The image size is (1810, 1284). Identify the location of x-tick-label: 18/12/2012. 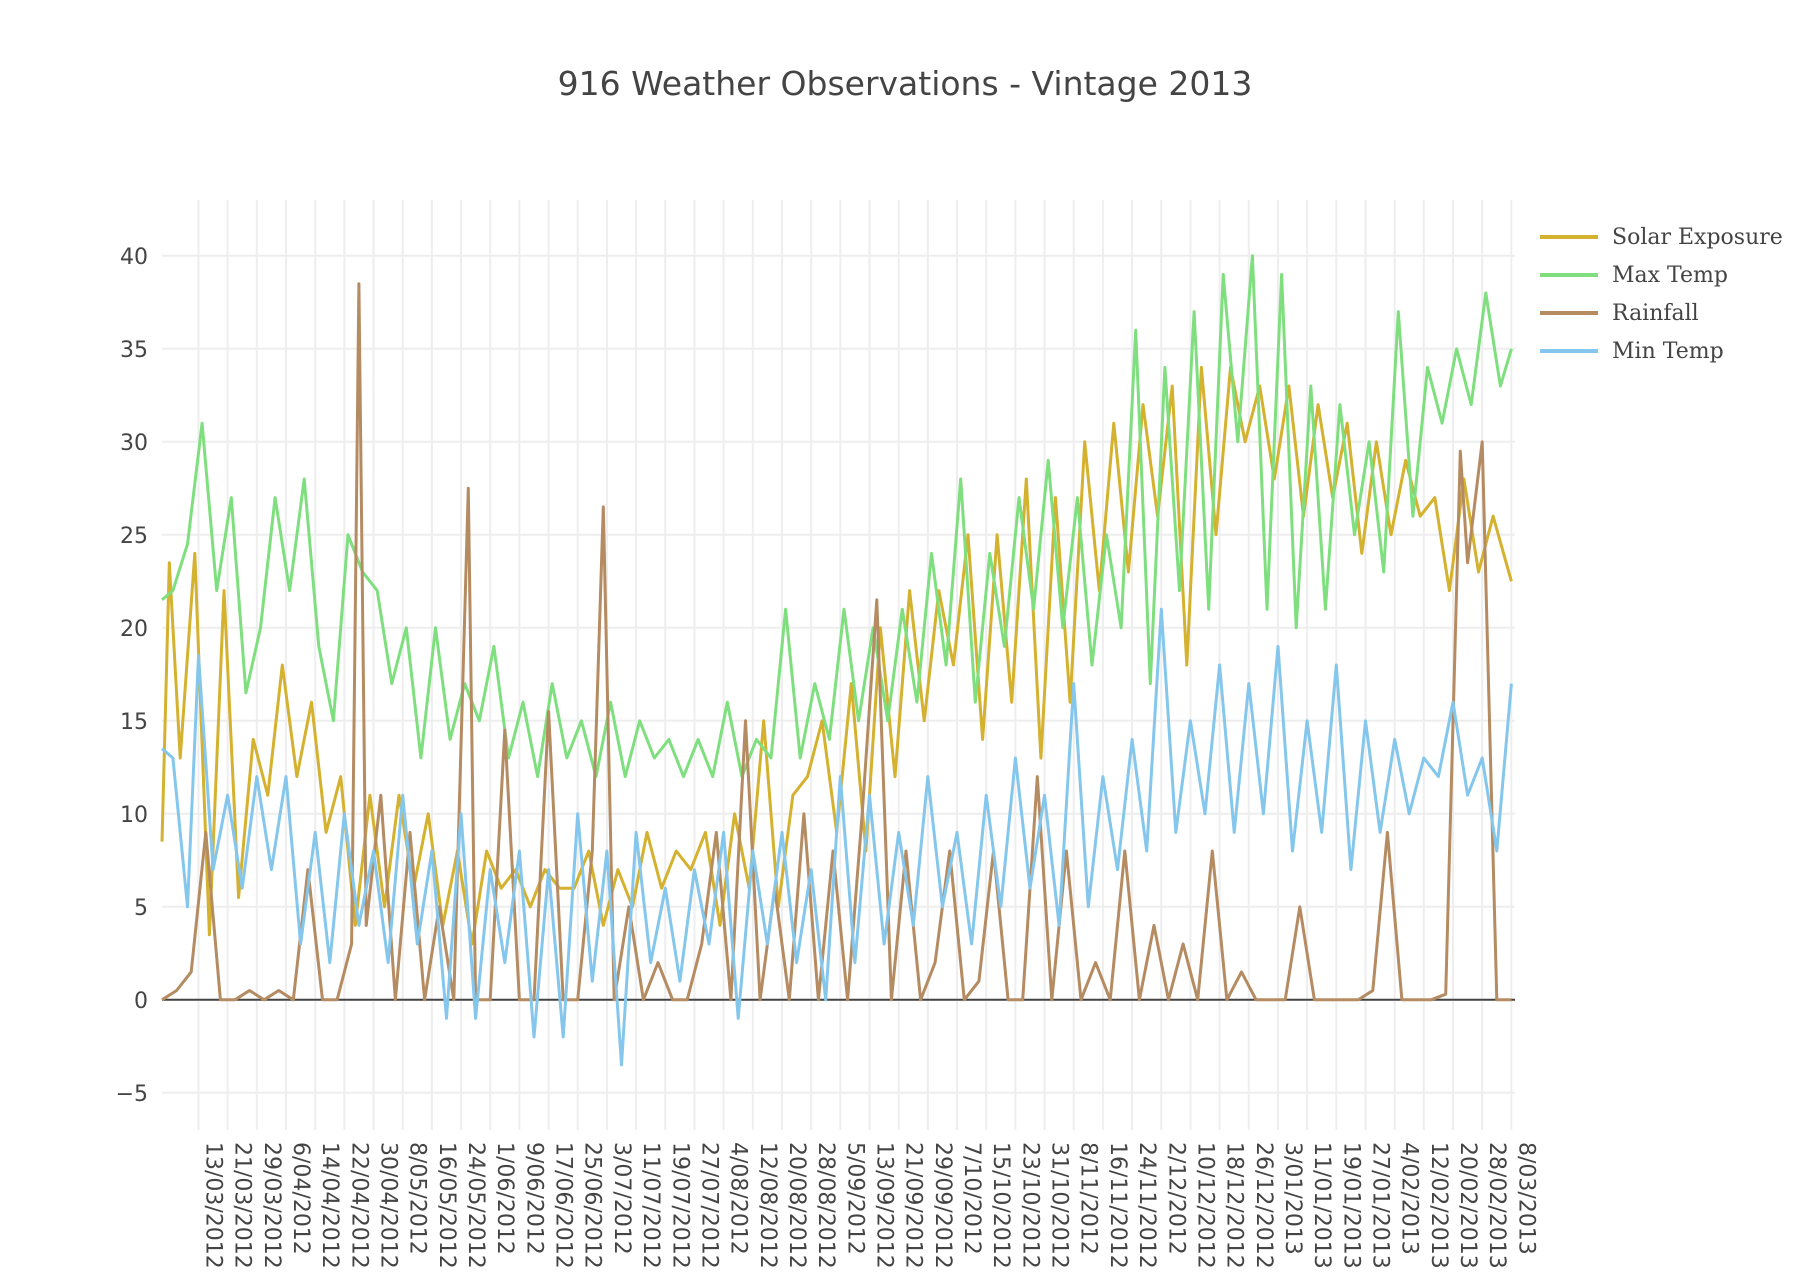
(1234, 1205).